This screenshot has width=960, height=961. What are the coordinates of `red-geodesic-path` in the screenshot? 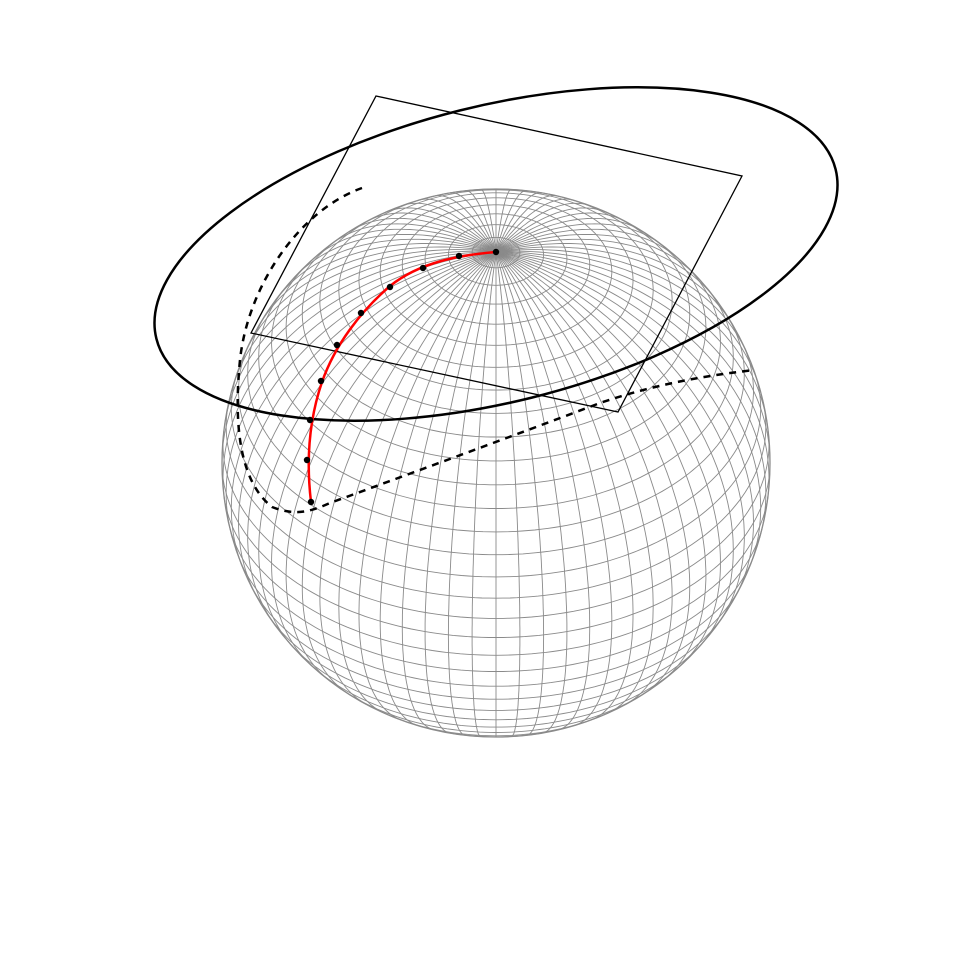 It's located at (402, 376).